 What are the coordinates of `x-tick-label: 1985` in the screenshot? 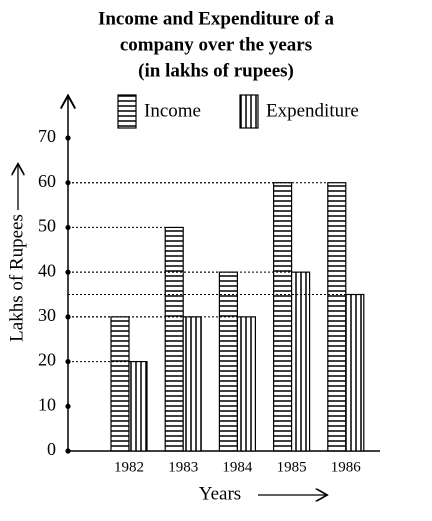 It's located at (292, 467).